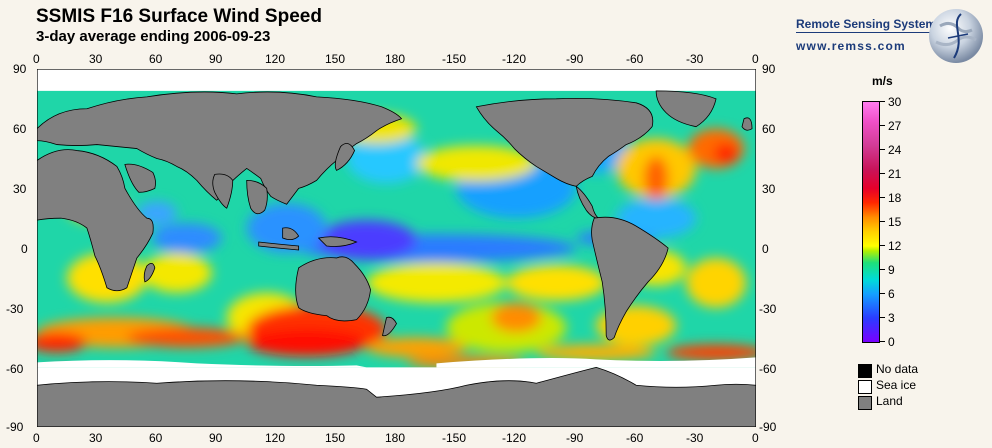 The height and width of the screenshot is (448, 992). I want to click on map-subtitle: 3-day average ending 2006-09-23, so click(153, 36).